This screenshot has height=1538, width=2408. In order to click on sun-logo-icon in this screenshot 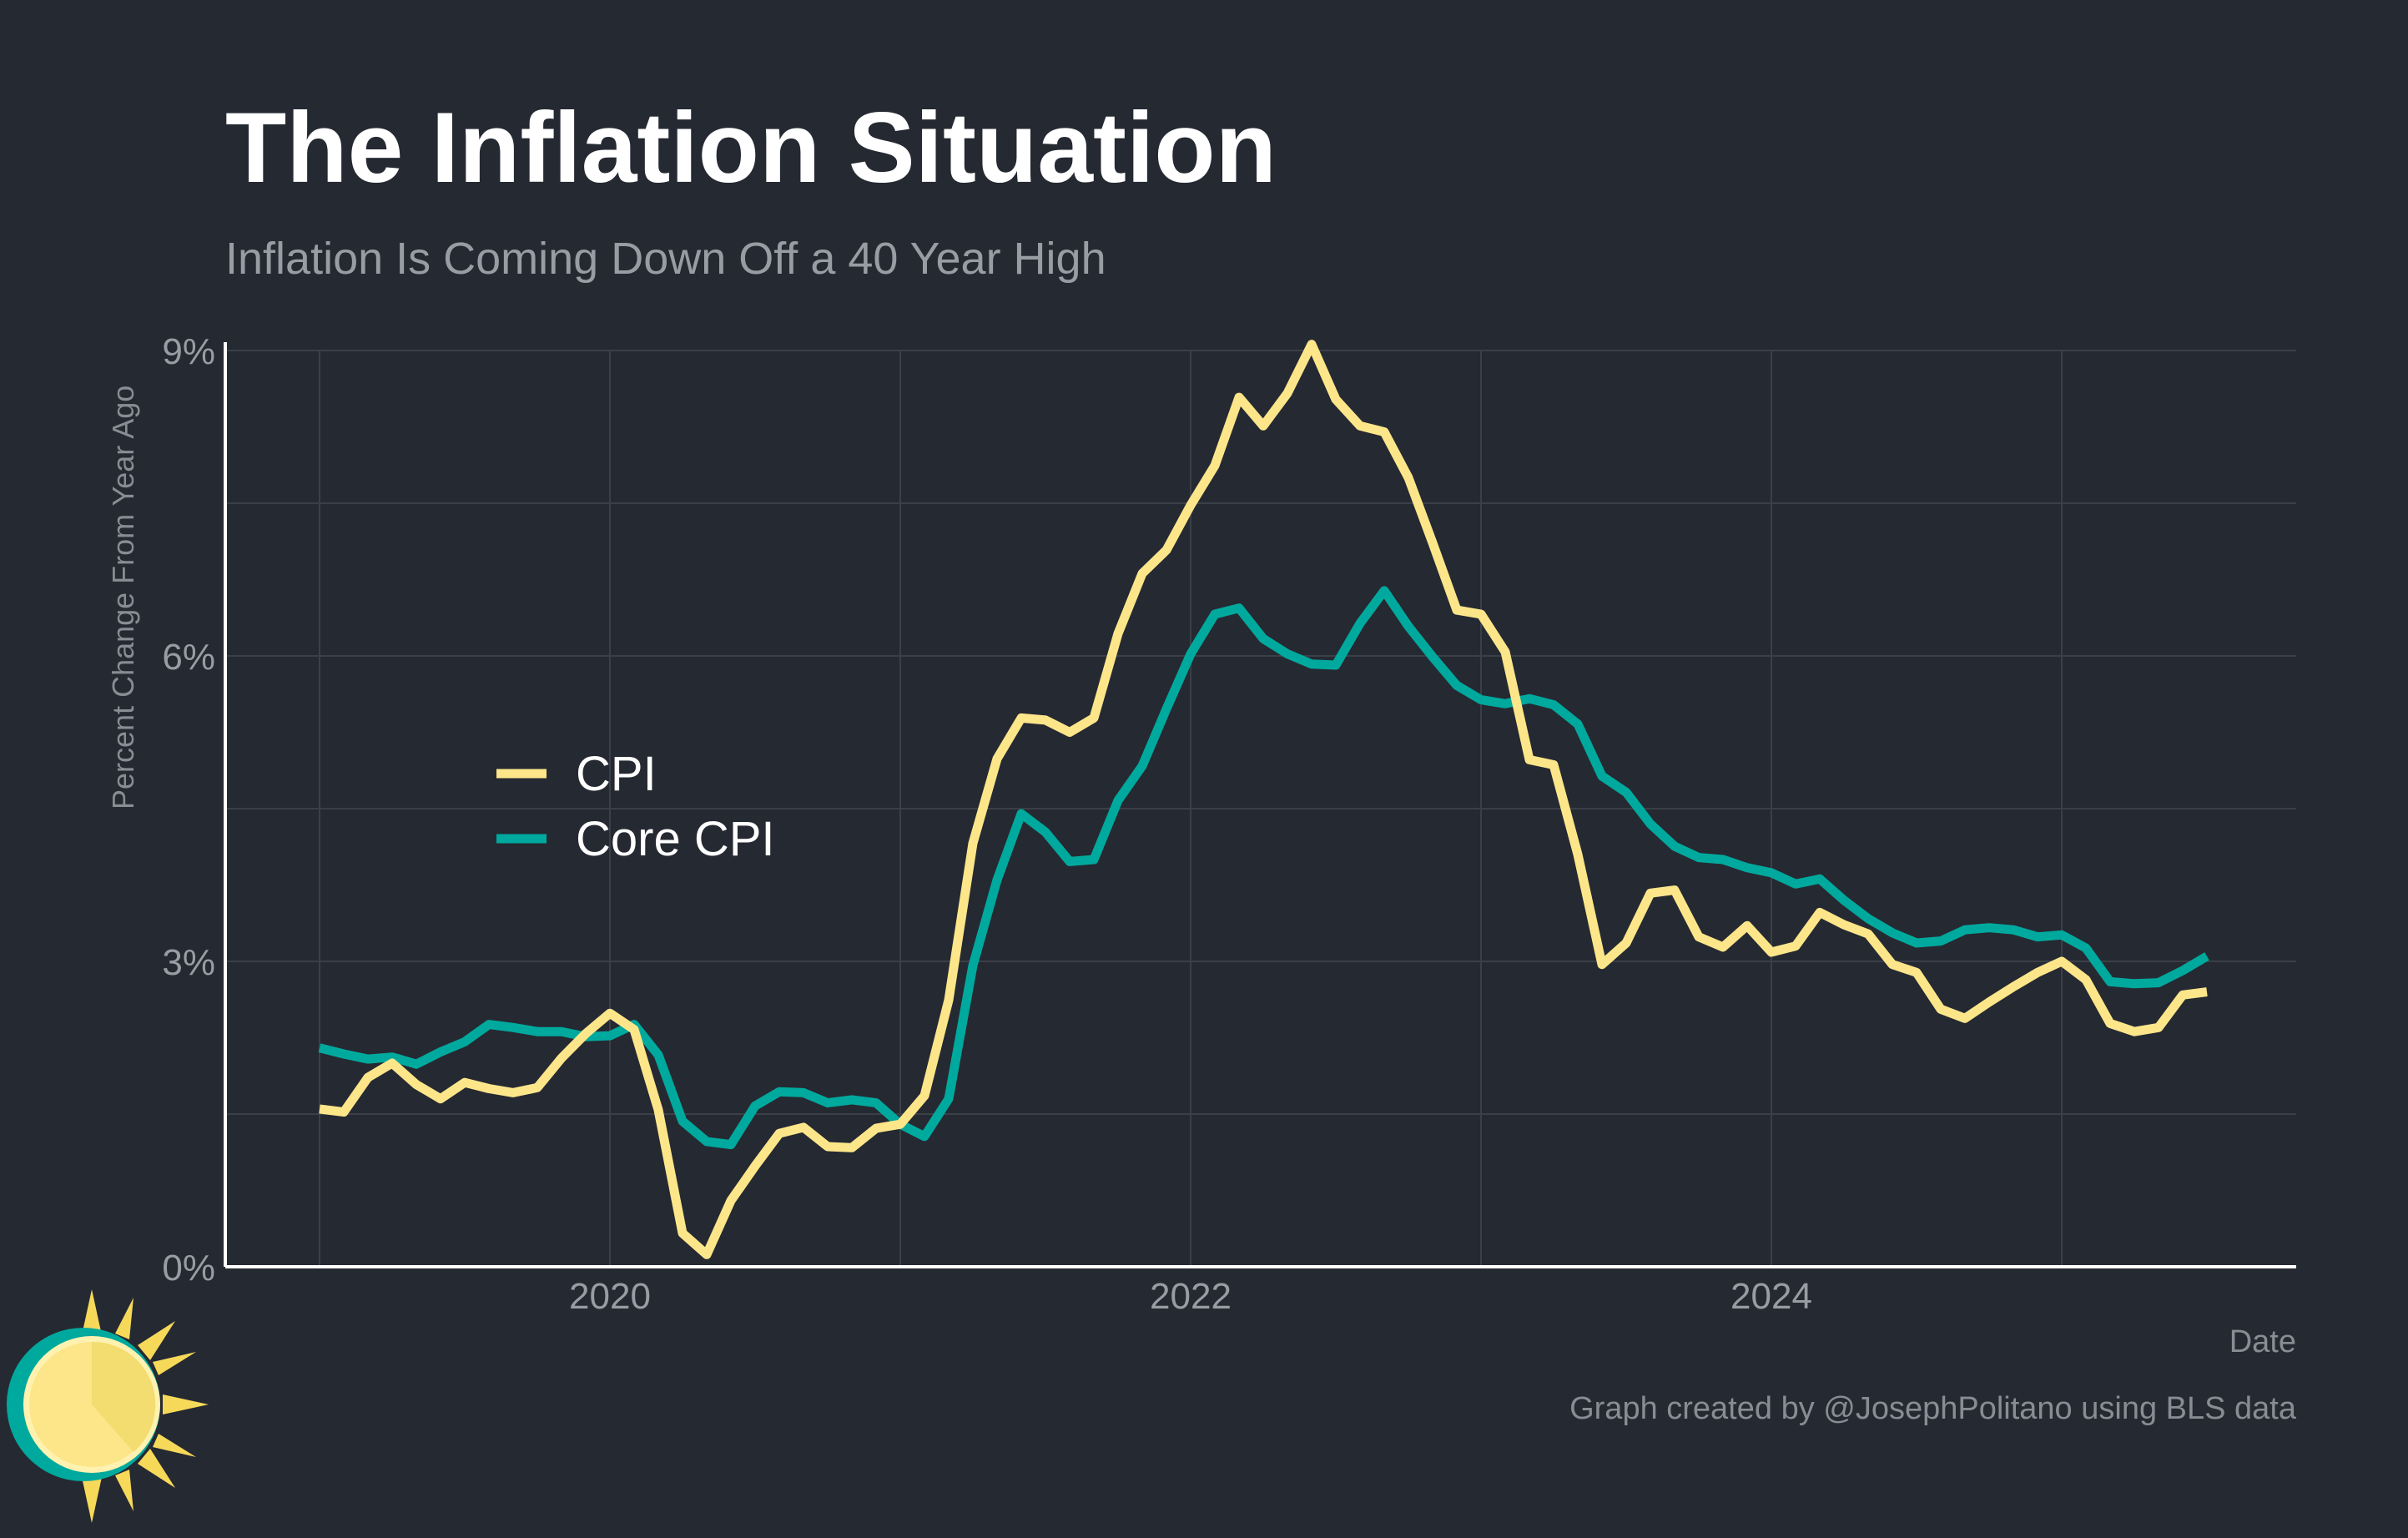, I will do `click(108, 1406)`.